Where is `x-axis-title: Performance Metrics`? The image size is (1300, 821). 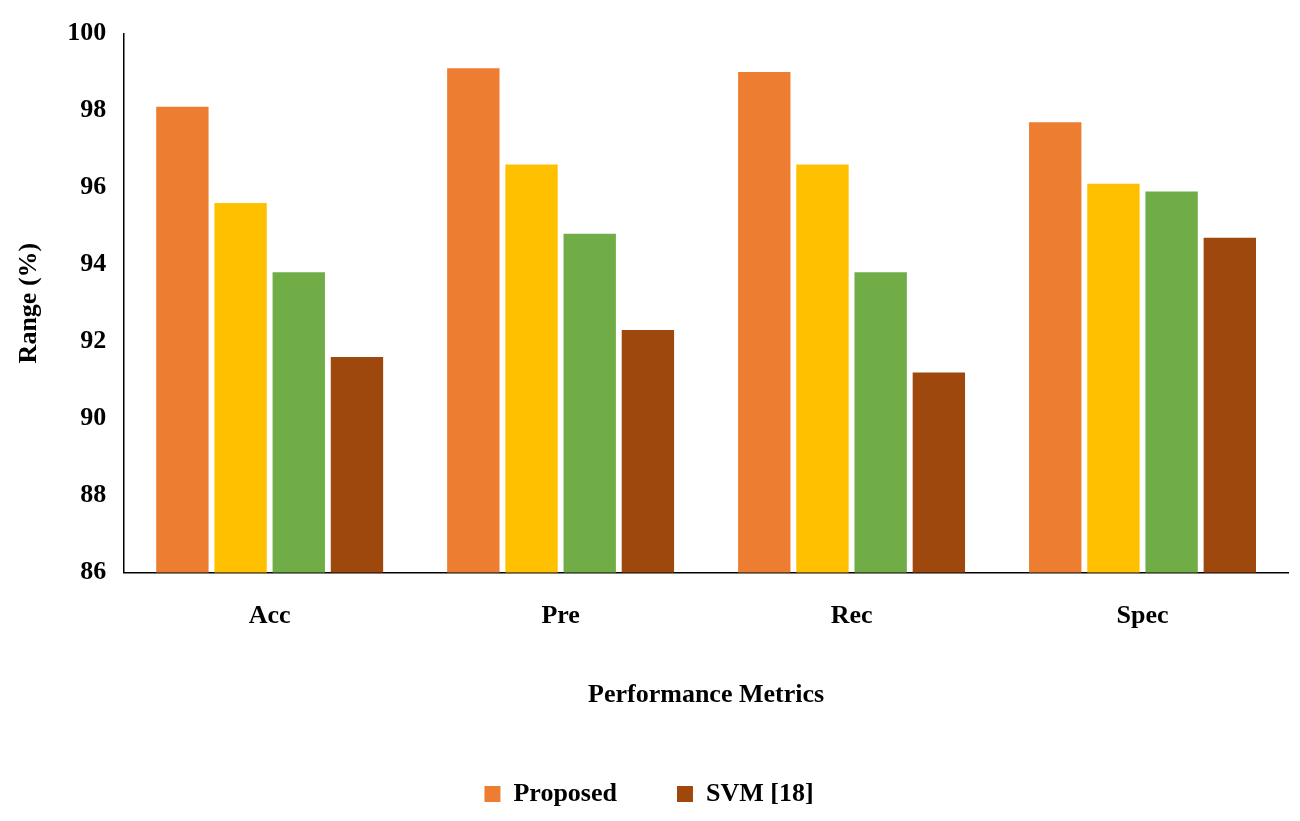 x-axis-title: Performance Metrics is located at coordinates (706, 694).